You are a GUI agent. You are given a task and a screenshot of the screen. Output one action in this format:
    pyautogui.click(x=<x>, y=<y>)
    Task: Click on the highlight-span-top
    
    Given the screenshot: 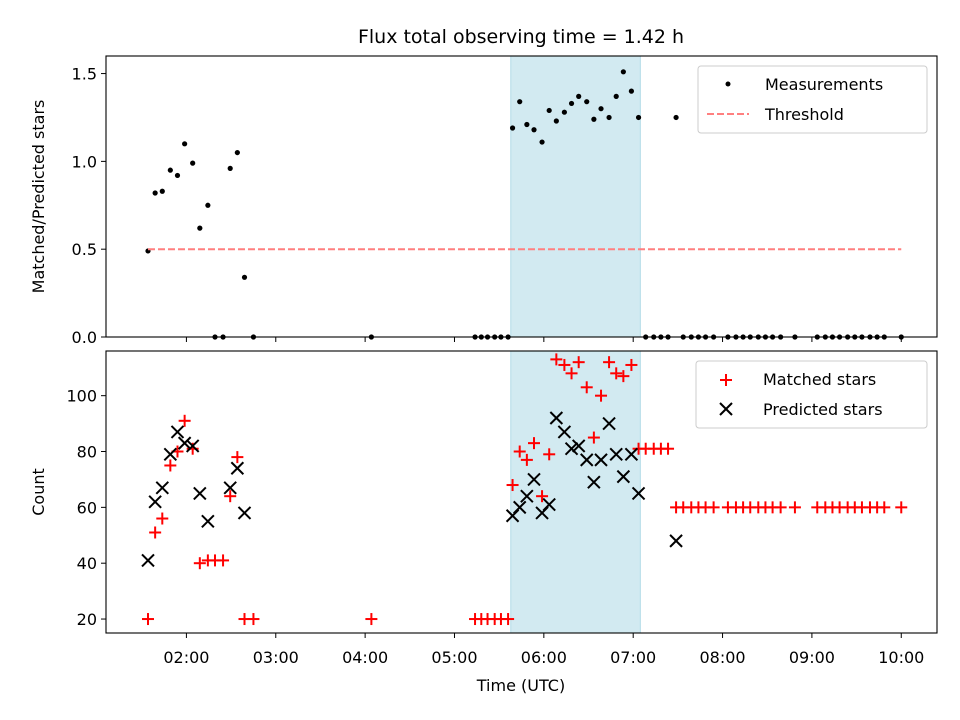 What is the action you would take?
    pyautogui.click(x=575, y=196)
    